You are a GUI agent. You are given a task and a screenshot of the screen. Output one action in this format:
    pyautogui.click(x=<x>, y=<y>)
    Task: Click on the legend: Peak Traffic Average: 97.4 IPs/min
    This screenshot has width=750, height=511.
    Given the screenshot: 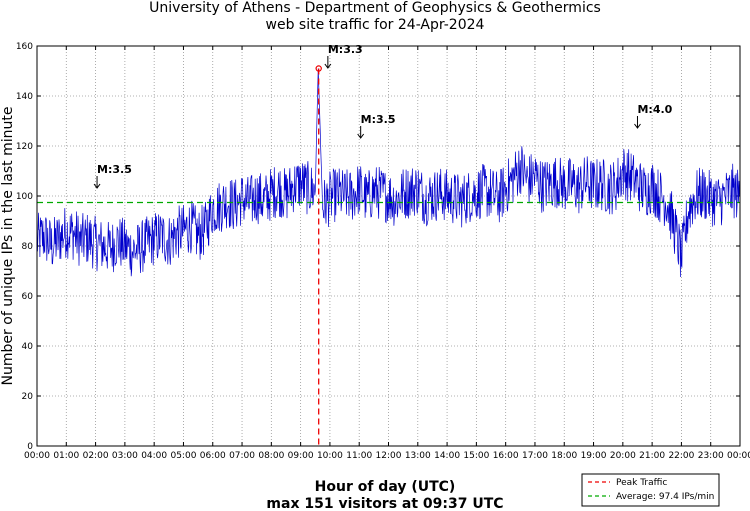 What is the action you would take?
    pyautogui.click(x=650, y=490)
    